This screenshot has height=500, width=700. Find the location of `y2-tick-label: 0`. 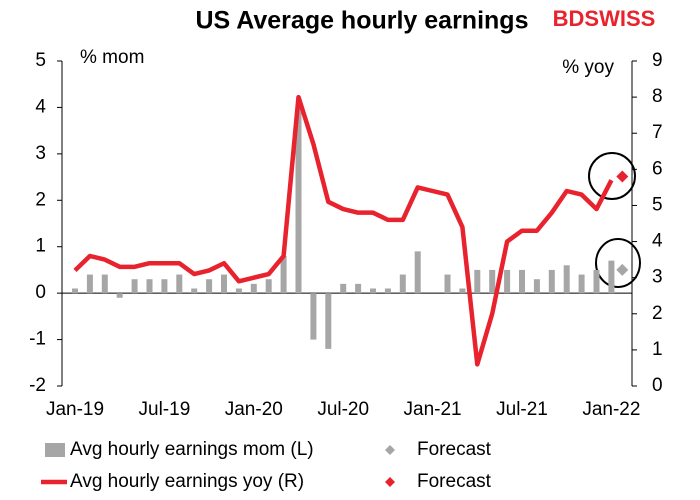

y2-tick-label: 0 is located at coordinates (657, 385).